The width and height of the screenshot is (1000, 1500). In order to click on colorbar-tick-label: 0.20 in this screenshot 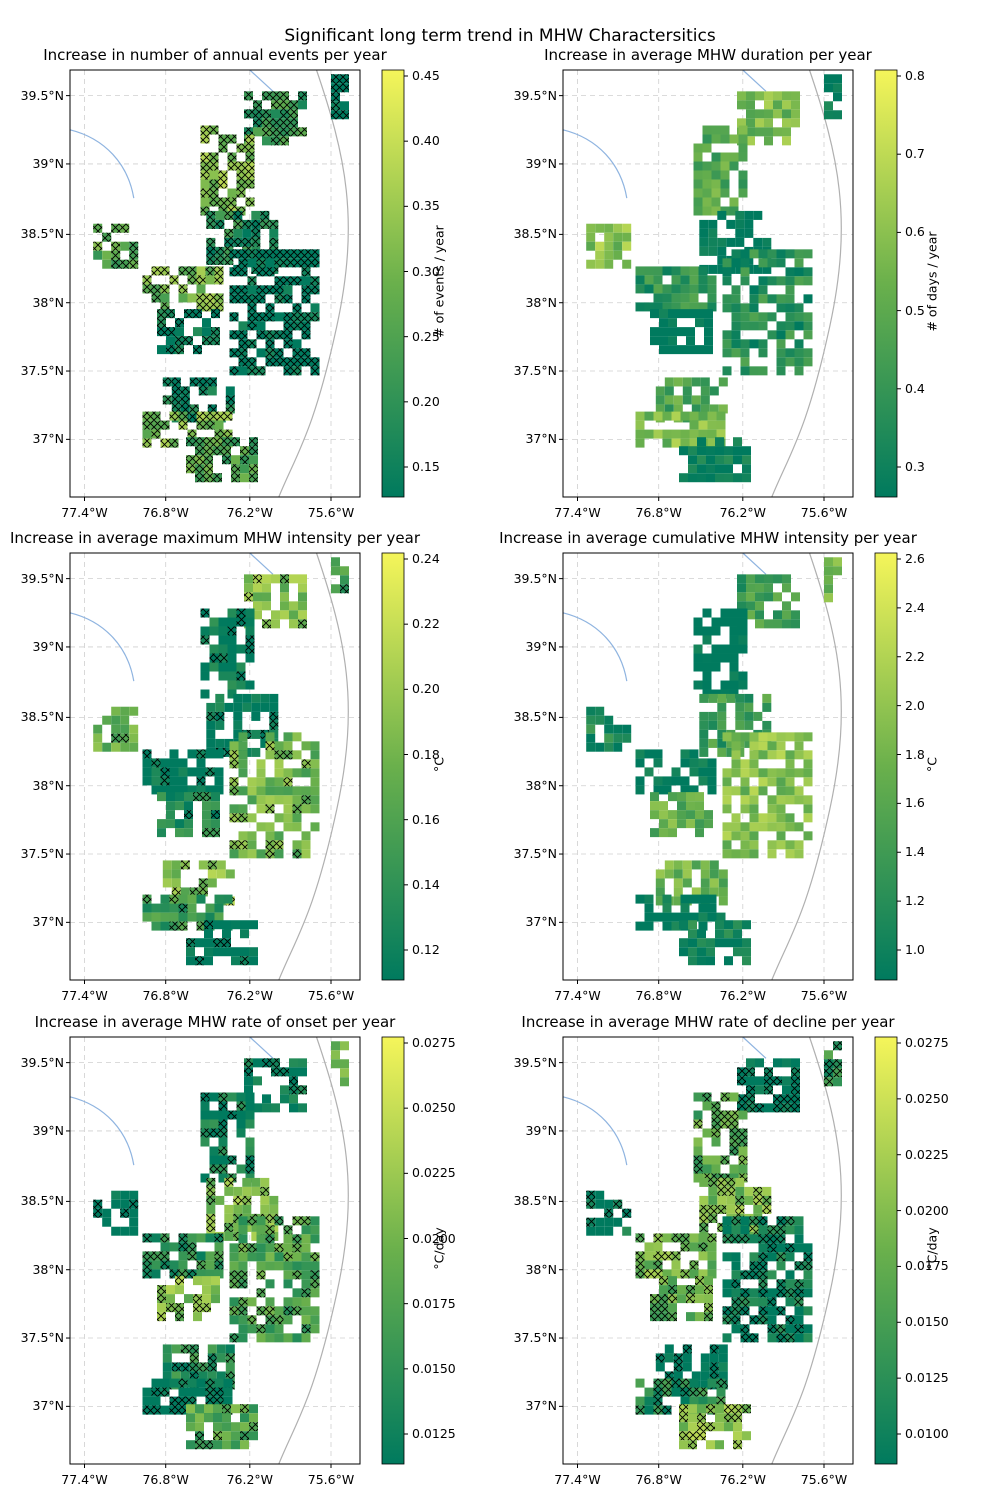, I will do `click(426, 689)`.